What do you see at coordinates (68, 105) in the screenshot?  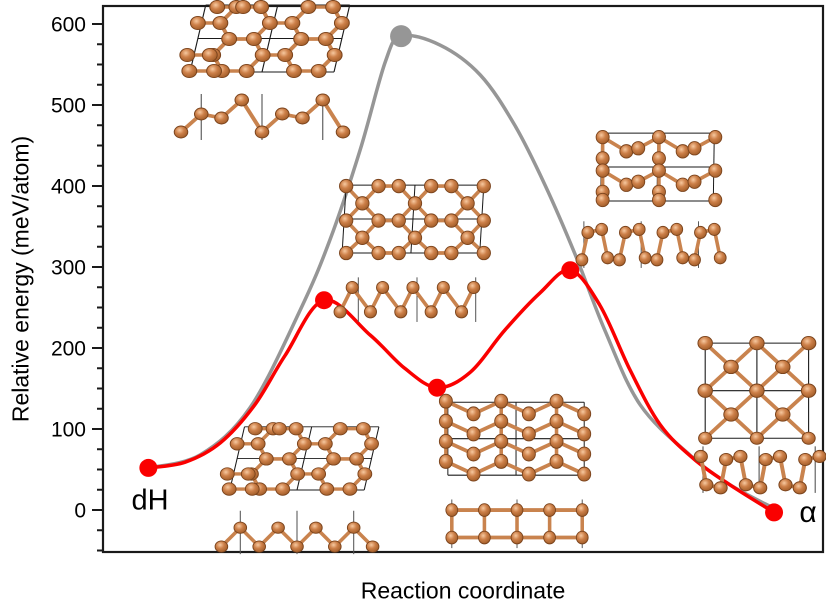 I see `y-tick-label: 500` at bounding box center [68, 105].